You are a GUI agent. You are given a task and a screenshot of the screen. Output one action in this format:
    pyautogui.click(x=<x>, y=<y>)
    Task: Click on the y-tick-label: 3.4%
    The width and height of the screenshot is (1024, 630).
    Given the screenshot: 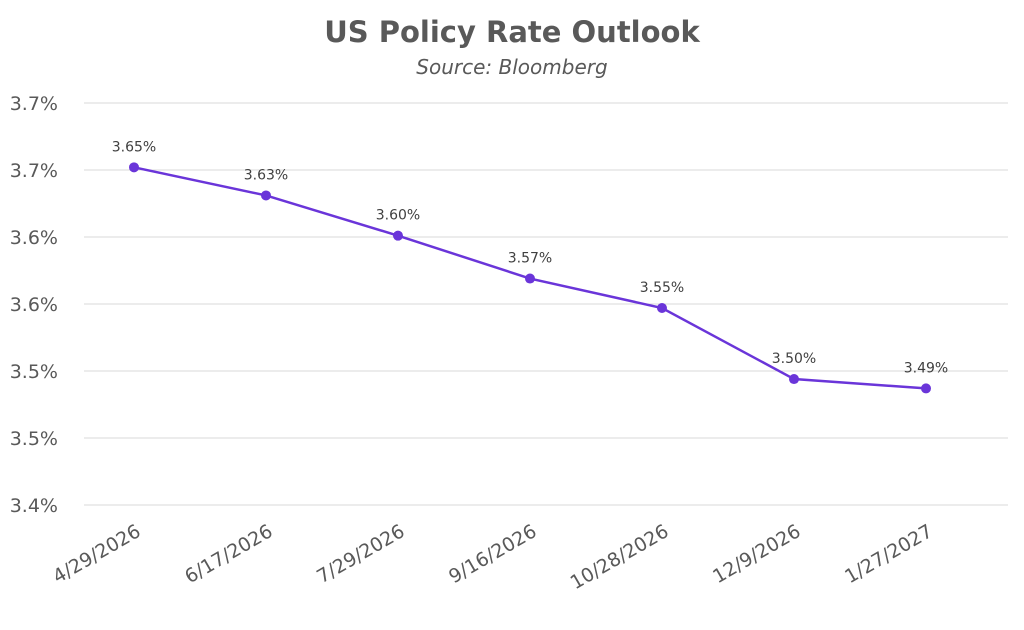 What is the action you would take?
    pyautogui.click(x=34, y=506)
    